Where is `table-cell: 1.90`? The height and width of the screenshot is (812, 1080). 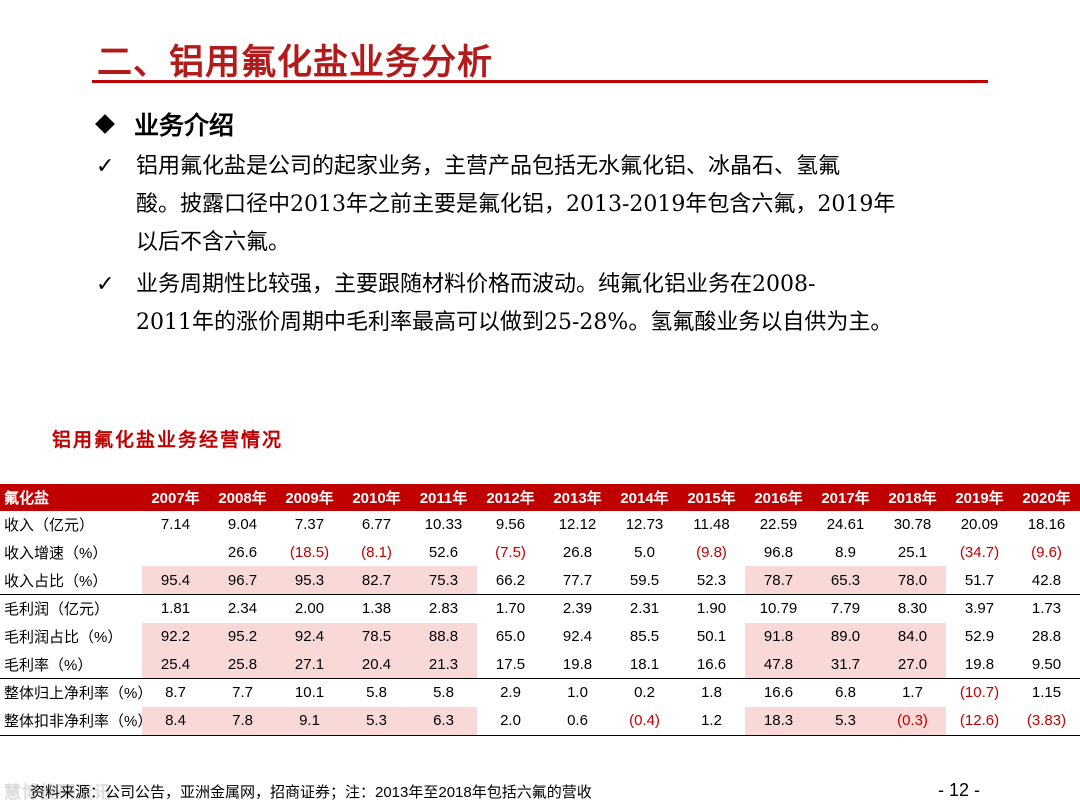 table-cell: 1.90 is located at coordinates (711, 608).